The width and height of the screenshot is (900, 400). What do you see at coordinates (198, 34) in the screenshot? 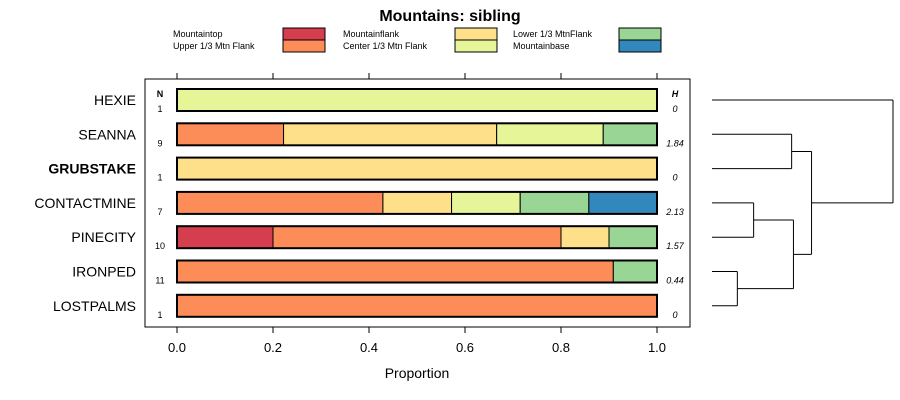
I see `legend-label: Mountaintop` at bounding box center [198, 34].